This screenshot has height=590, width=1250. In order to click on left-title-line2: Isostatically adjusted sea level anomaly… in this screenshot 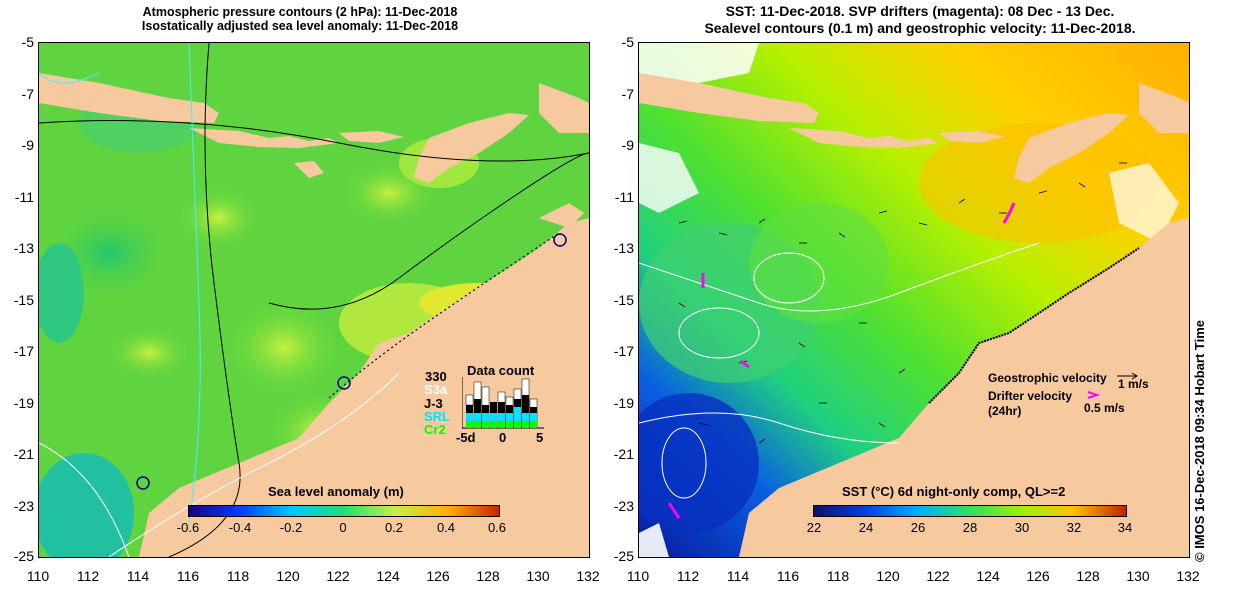, I will do `click(300, 26)`.